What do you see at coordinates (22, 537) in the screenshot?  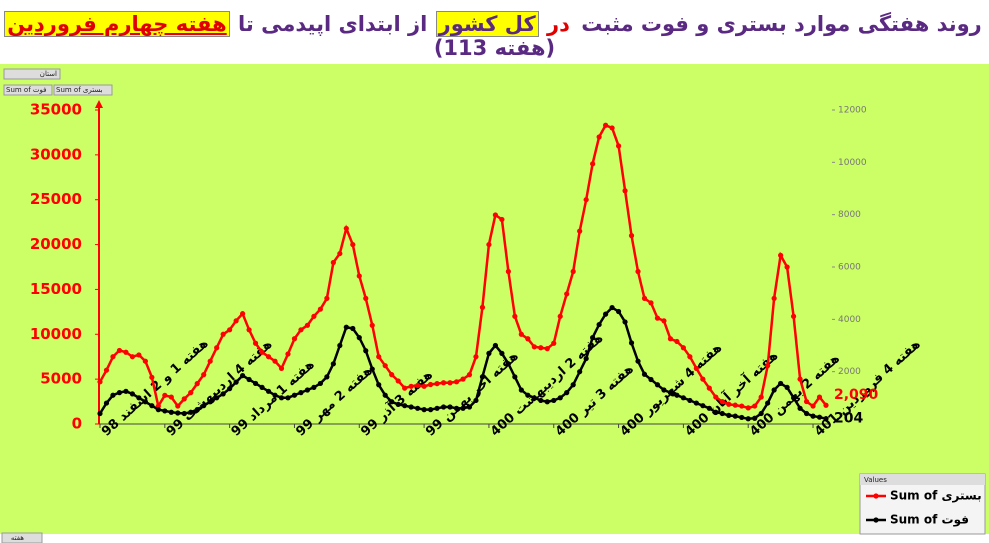 I see `axis-button: هفته` at bounding box center [22, 537].